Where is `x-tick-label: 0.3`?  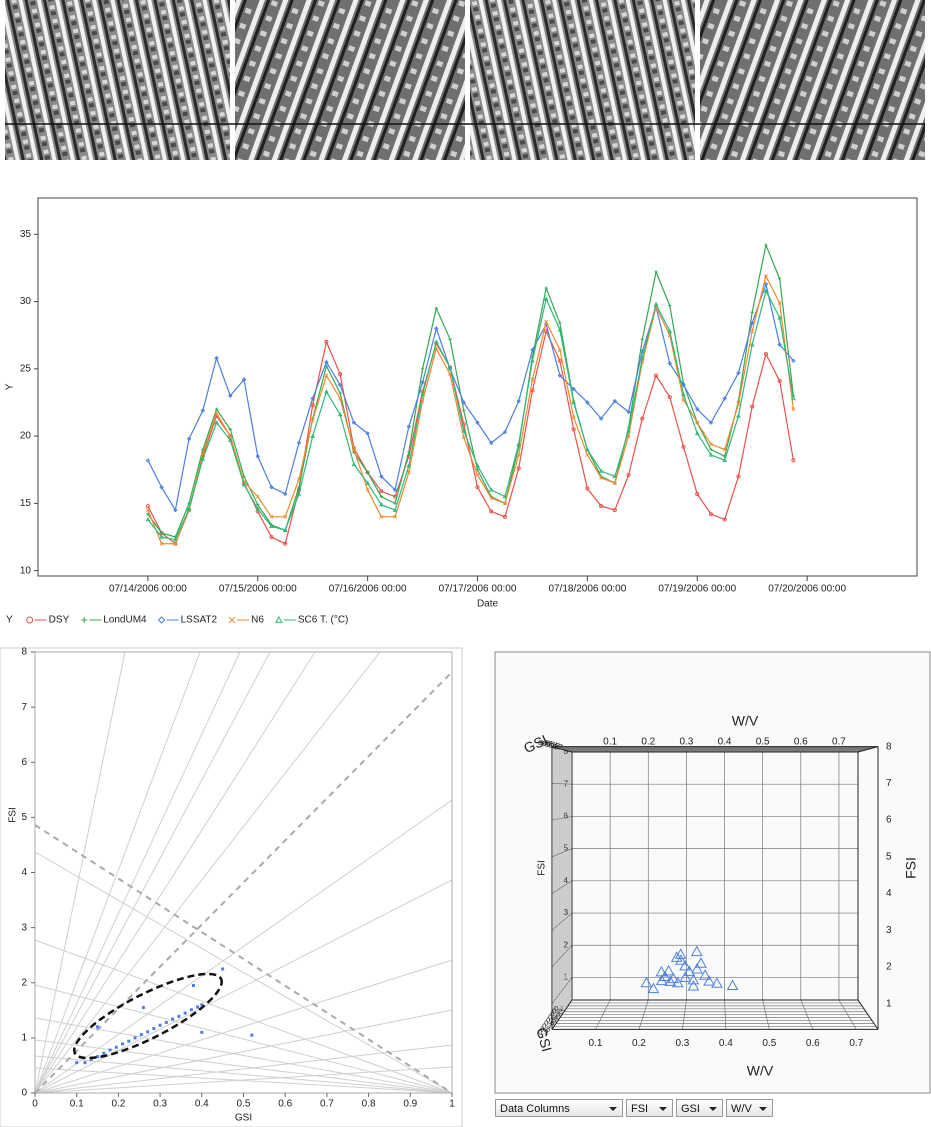
x-tick-label: 0.3 is located at coordinates (160, 1104).